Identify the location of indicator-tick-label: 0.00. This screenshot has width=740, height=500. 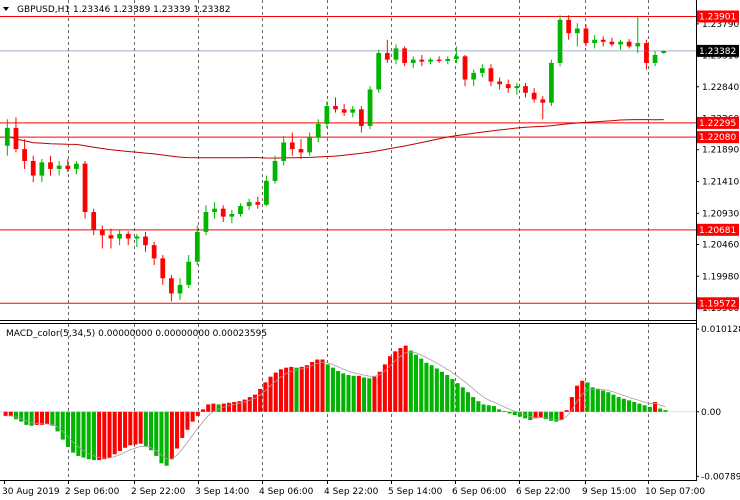
(711, 413).